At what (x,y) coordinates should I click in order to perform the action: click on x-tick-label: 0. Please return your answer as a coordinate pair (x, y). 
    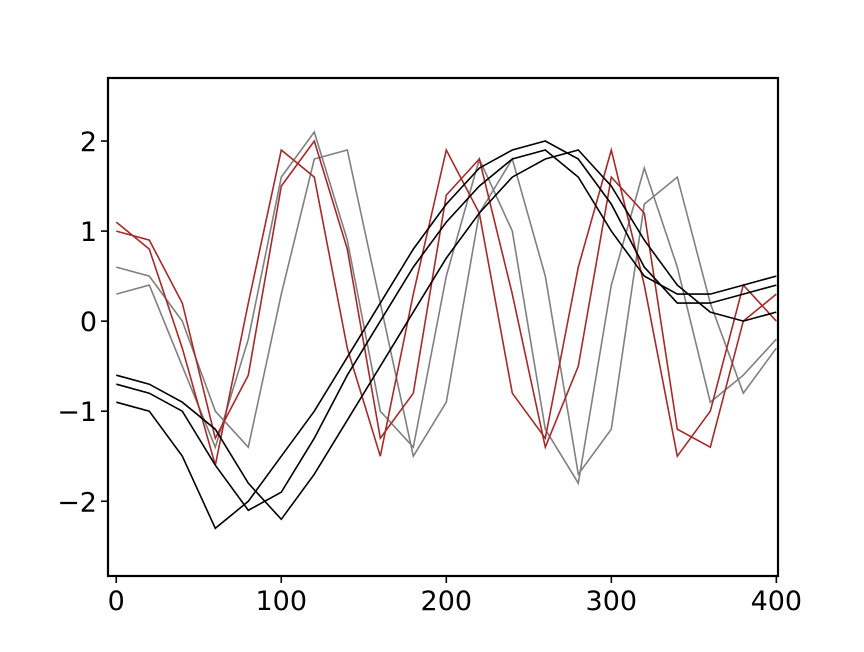
    Looking at the image, I should click on (116, 601).